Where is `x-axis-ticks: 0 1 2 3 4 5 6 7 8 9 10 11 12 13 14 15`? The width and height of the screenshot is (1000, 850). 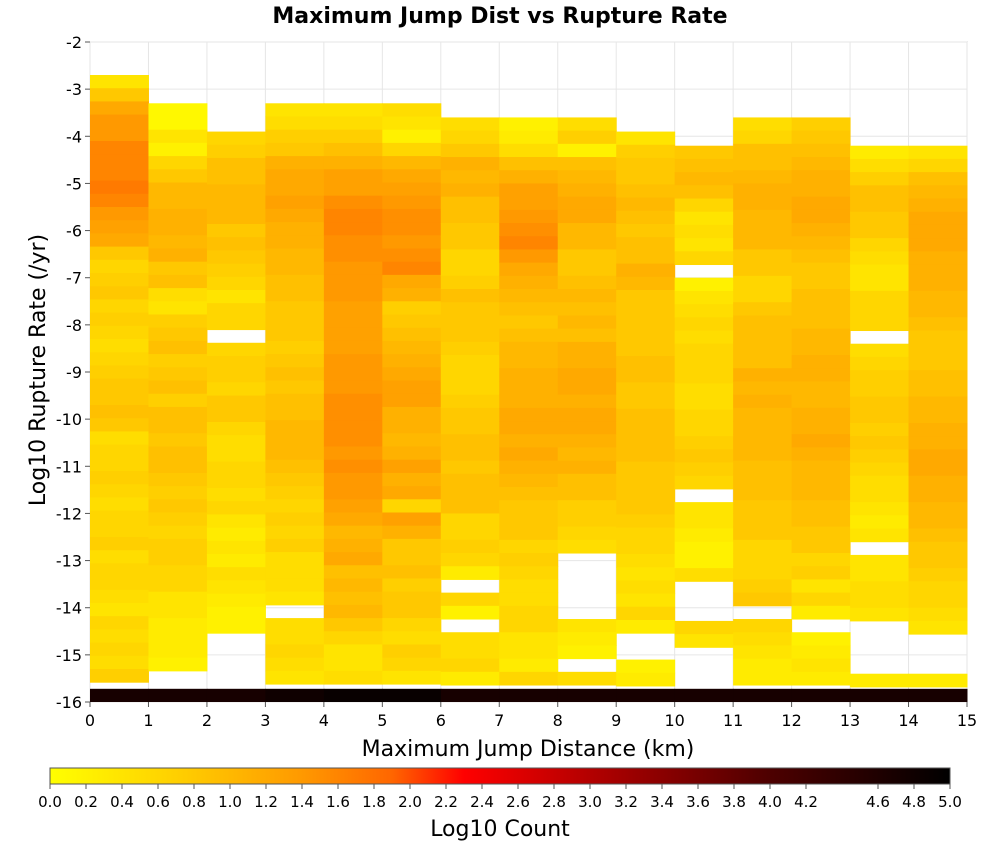
x-axis-ticks: 0 1 2 3 4 5 6 7 8 9 10 11 12 13 14 15 is located at coordinates (531, 716).